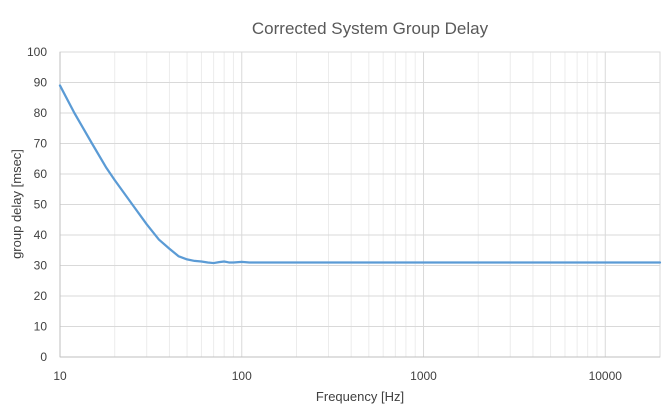  What do you see at coordinates (16, 204) in the screenshot?
I see `y-axis-label: group delay [msec]` at bounding box center [16, 204].